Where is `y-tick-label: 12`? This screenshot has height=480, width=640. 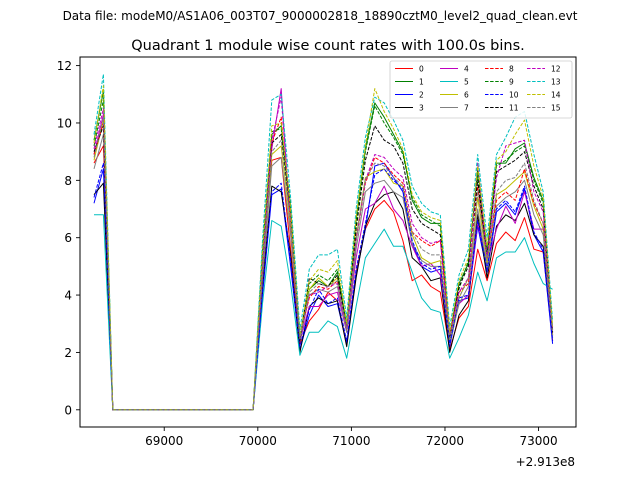
y-tick-label: 12 is located at coordinates (64, 66).